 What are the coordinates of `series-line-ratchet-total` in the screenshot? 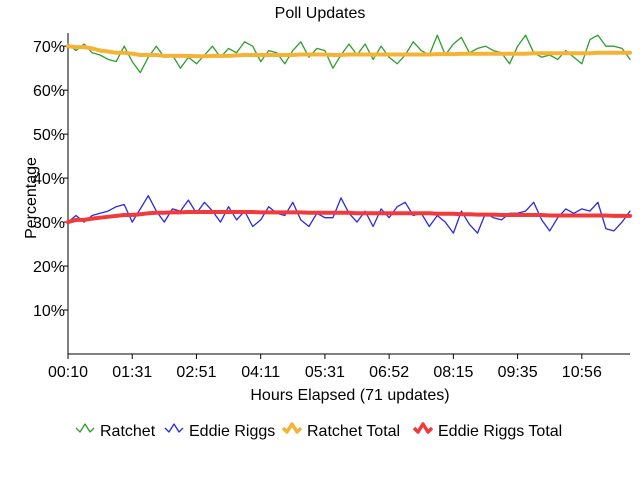 It's located at (349, 51).